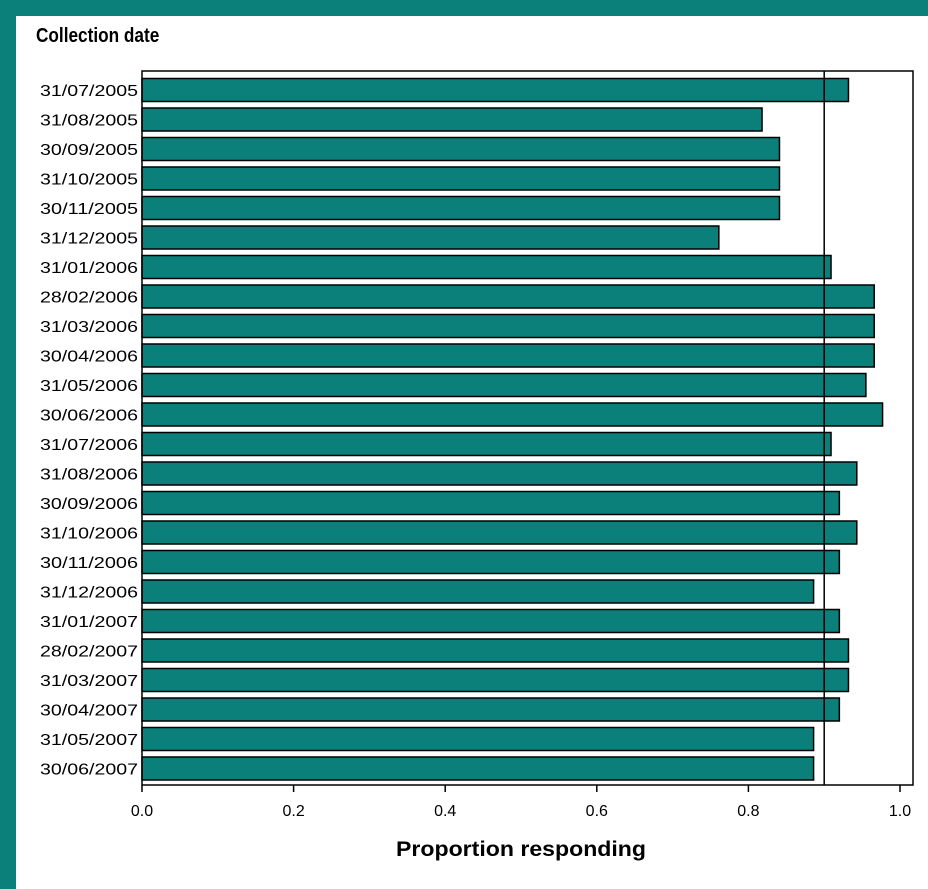 The width and height of the screenshot is (928, 889). What do you see at coordinates (748, 811) in the screenshot?
I see `x-tick-label: 0.8` at bounding box center [748, 811].